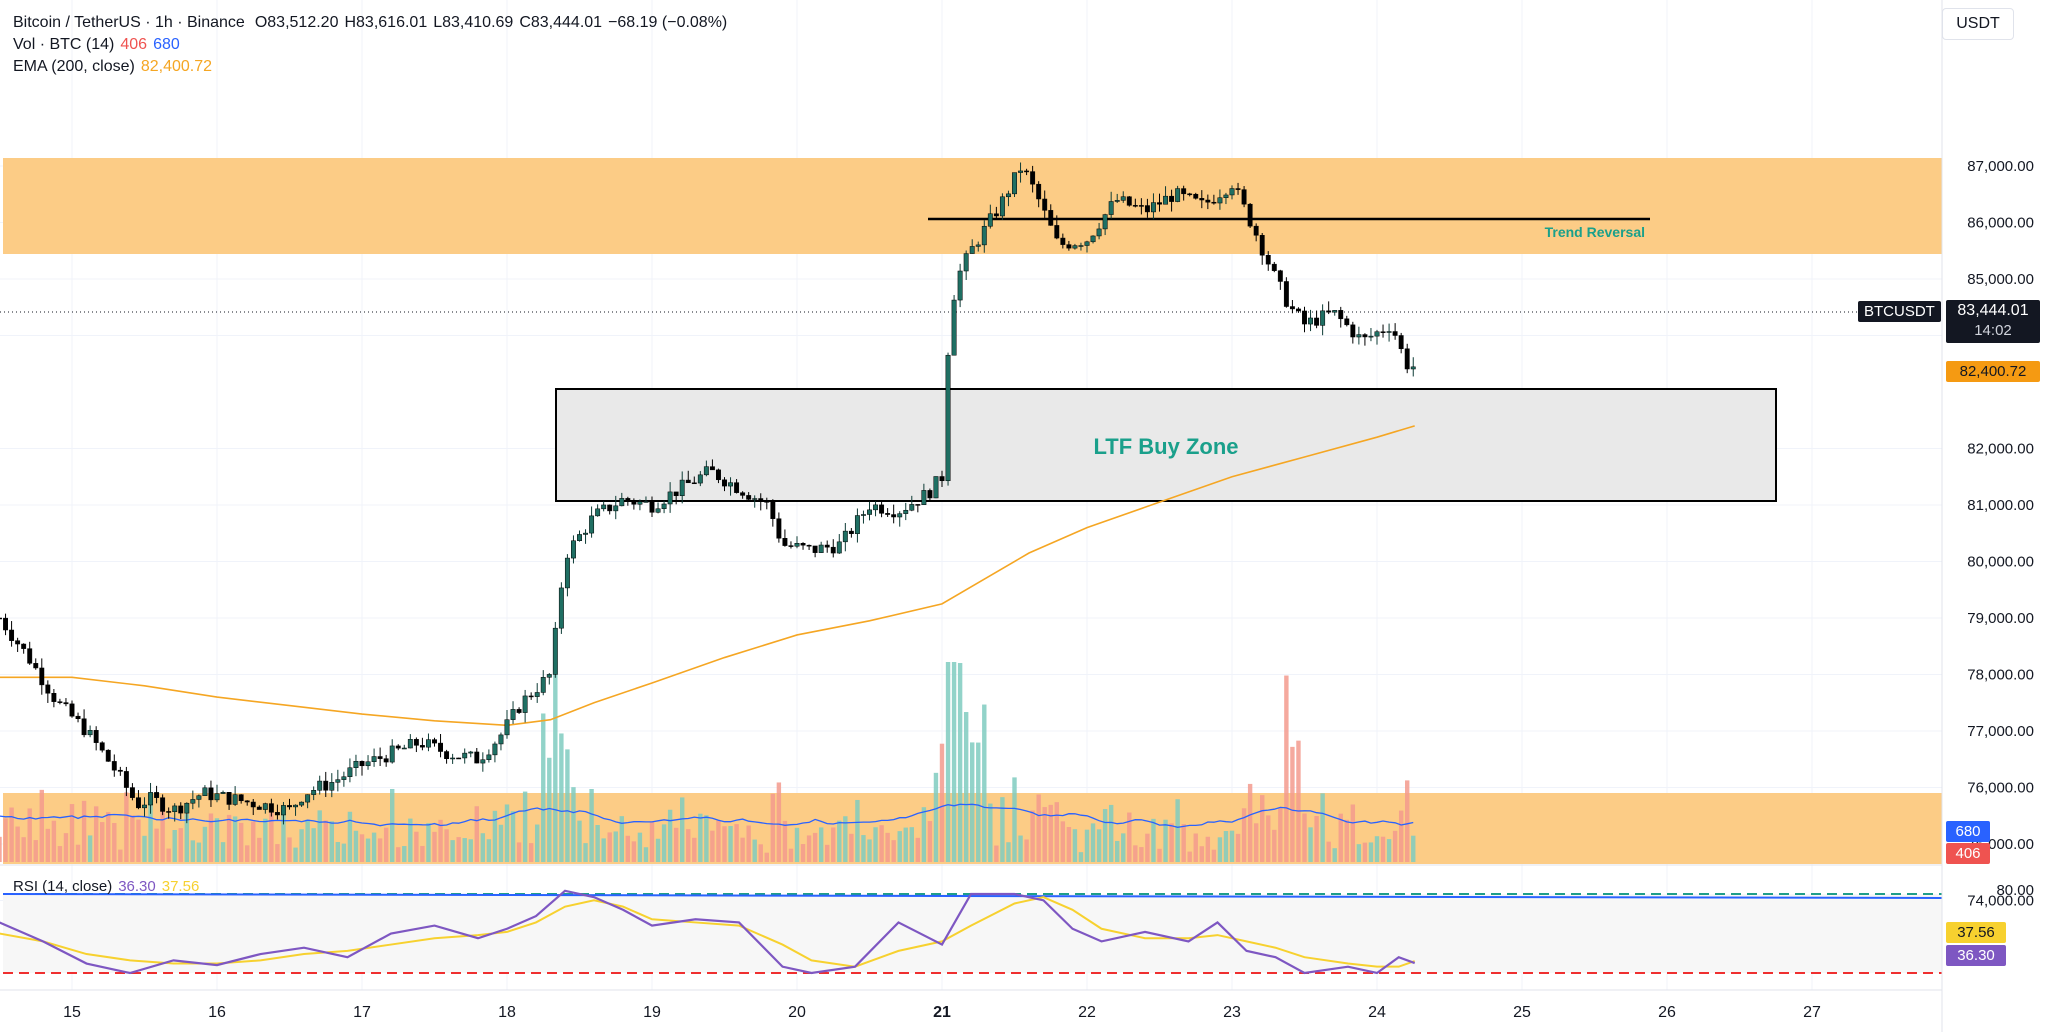 The width and height of the screenshot is (2048, 1032). What do you see at coordinates (109, 887) in the screenshot?
I see `rsi-legend: RSI (14, close) 36.30 37.56` at bounding box center [109, 887].